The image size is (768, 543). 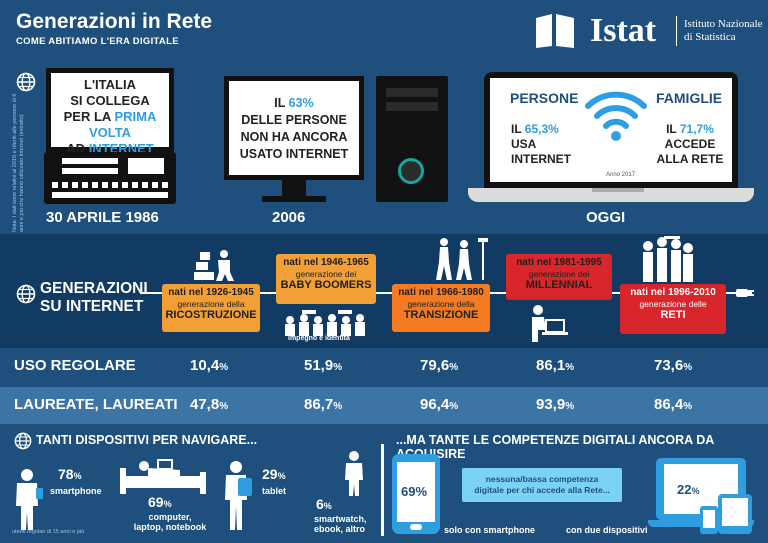 I want to click on generation-name: RICOSTRUZIONE, so click(x=211, y=315).